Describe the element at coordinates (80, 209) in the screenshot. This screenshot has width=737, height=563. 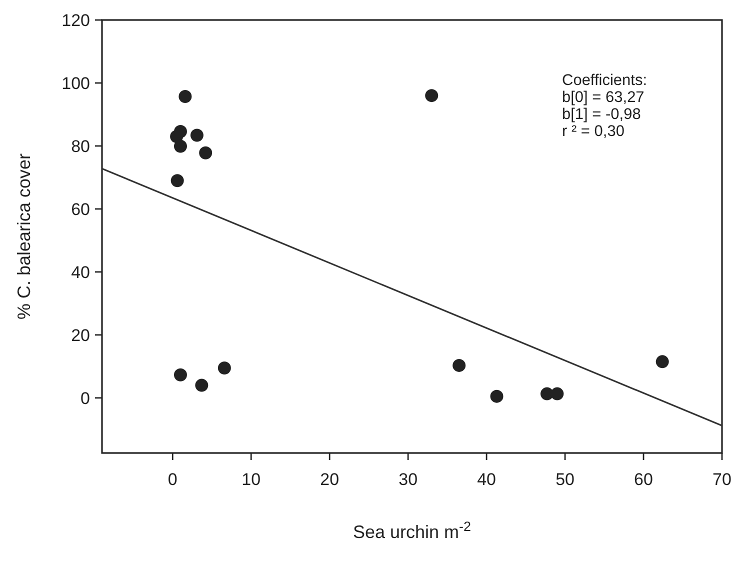
I see `y-tick-label: 60` at that location.